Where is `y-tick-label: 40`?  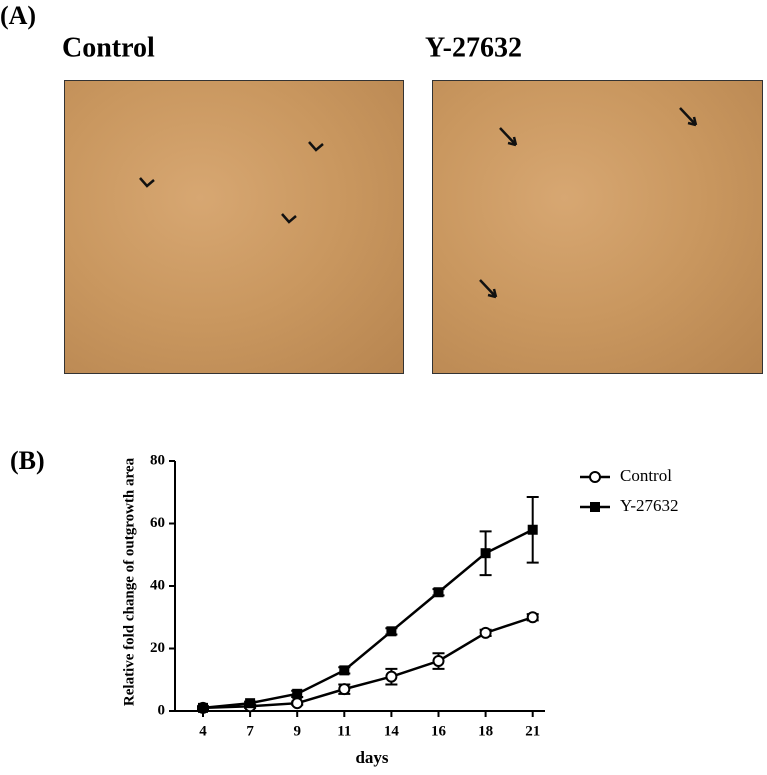
y-tick-label: 40 is located at coordinates (157, 585).